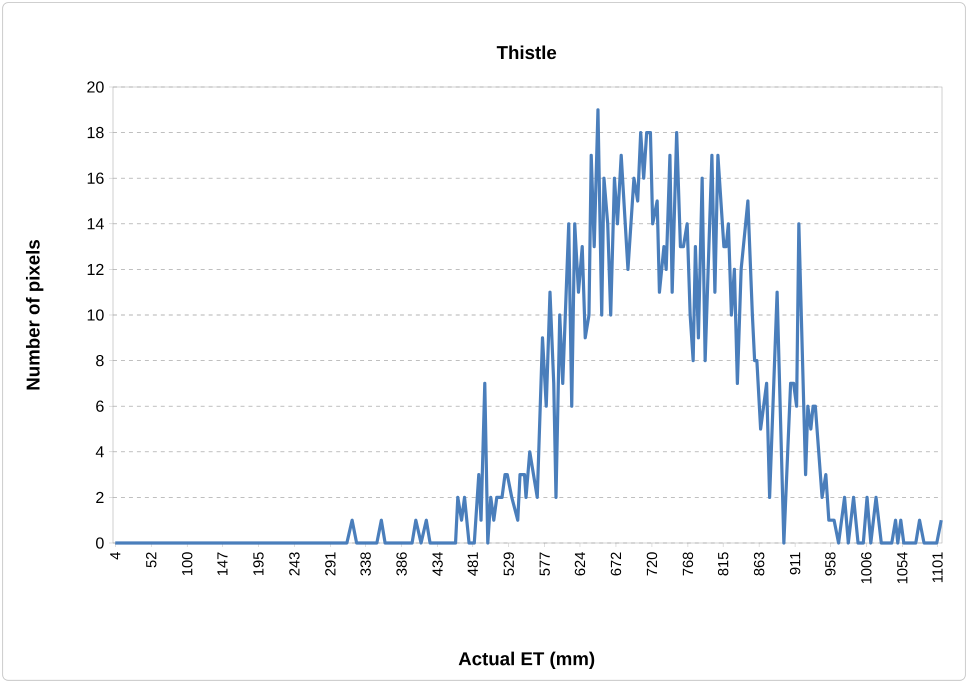  I want to click on x-tick-label: 1101, so click(937, 567).